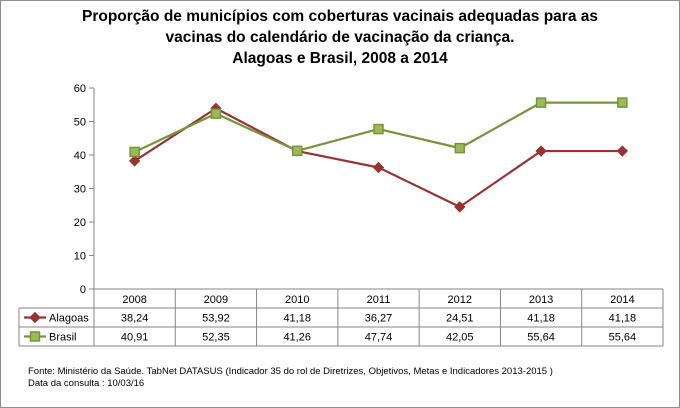 The height and width of the screenshot is (408, 680). What do you see at coordinates (35, 336) in the screenshot?
I see `legend-marker-brasil` at bounding box center [35, 336].